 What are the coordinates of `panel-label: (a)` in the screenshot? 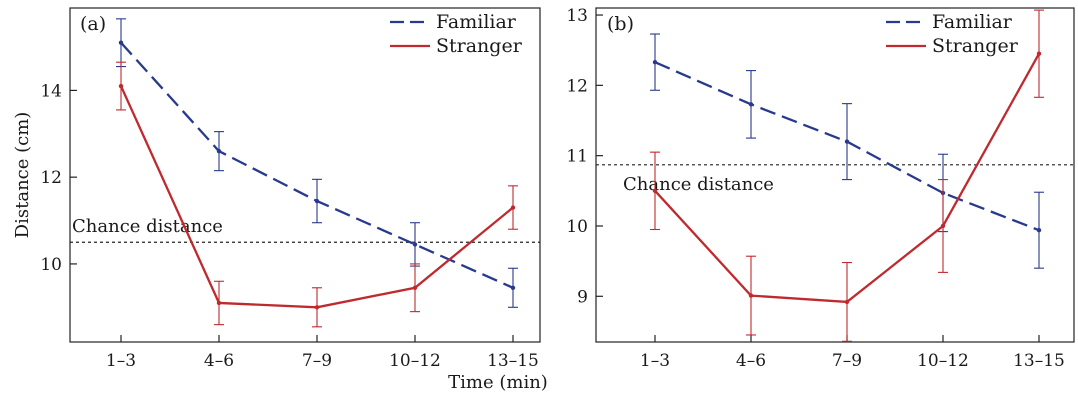 It's located at (93, 24).